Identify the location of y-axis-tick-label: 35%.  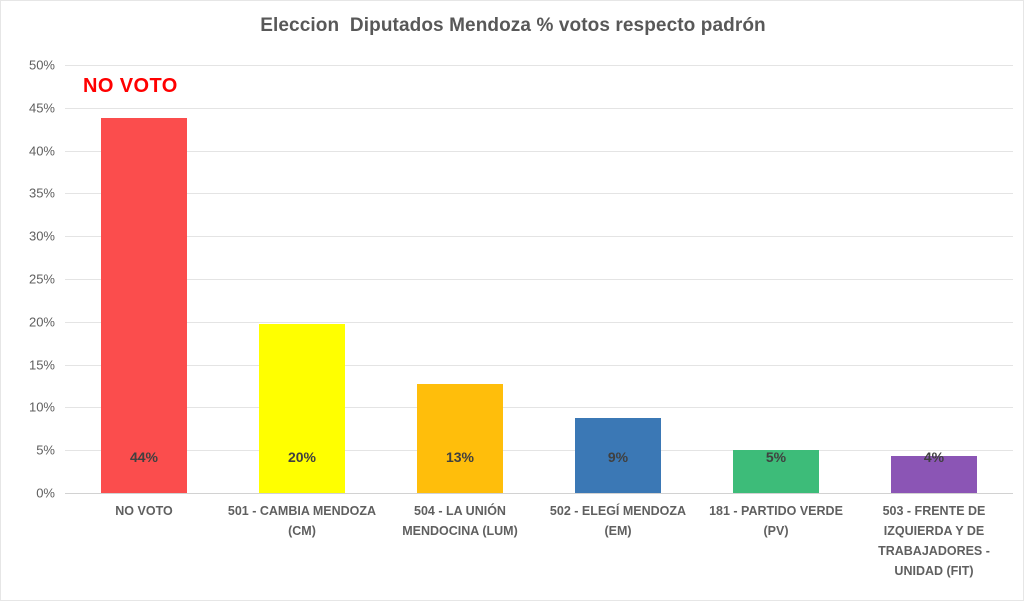
(41, 193).